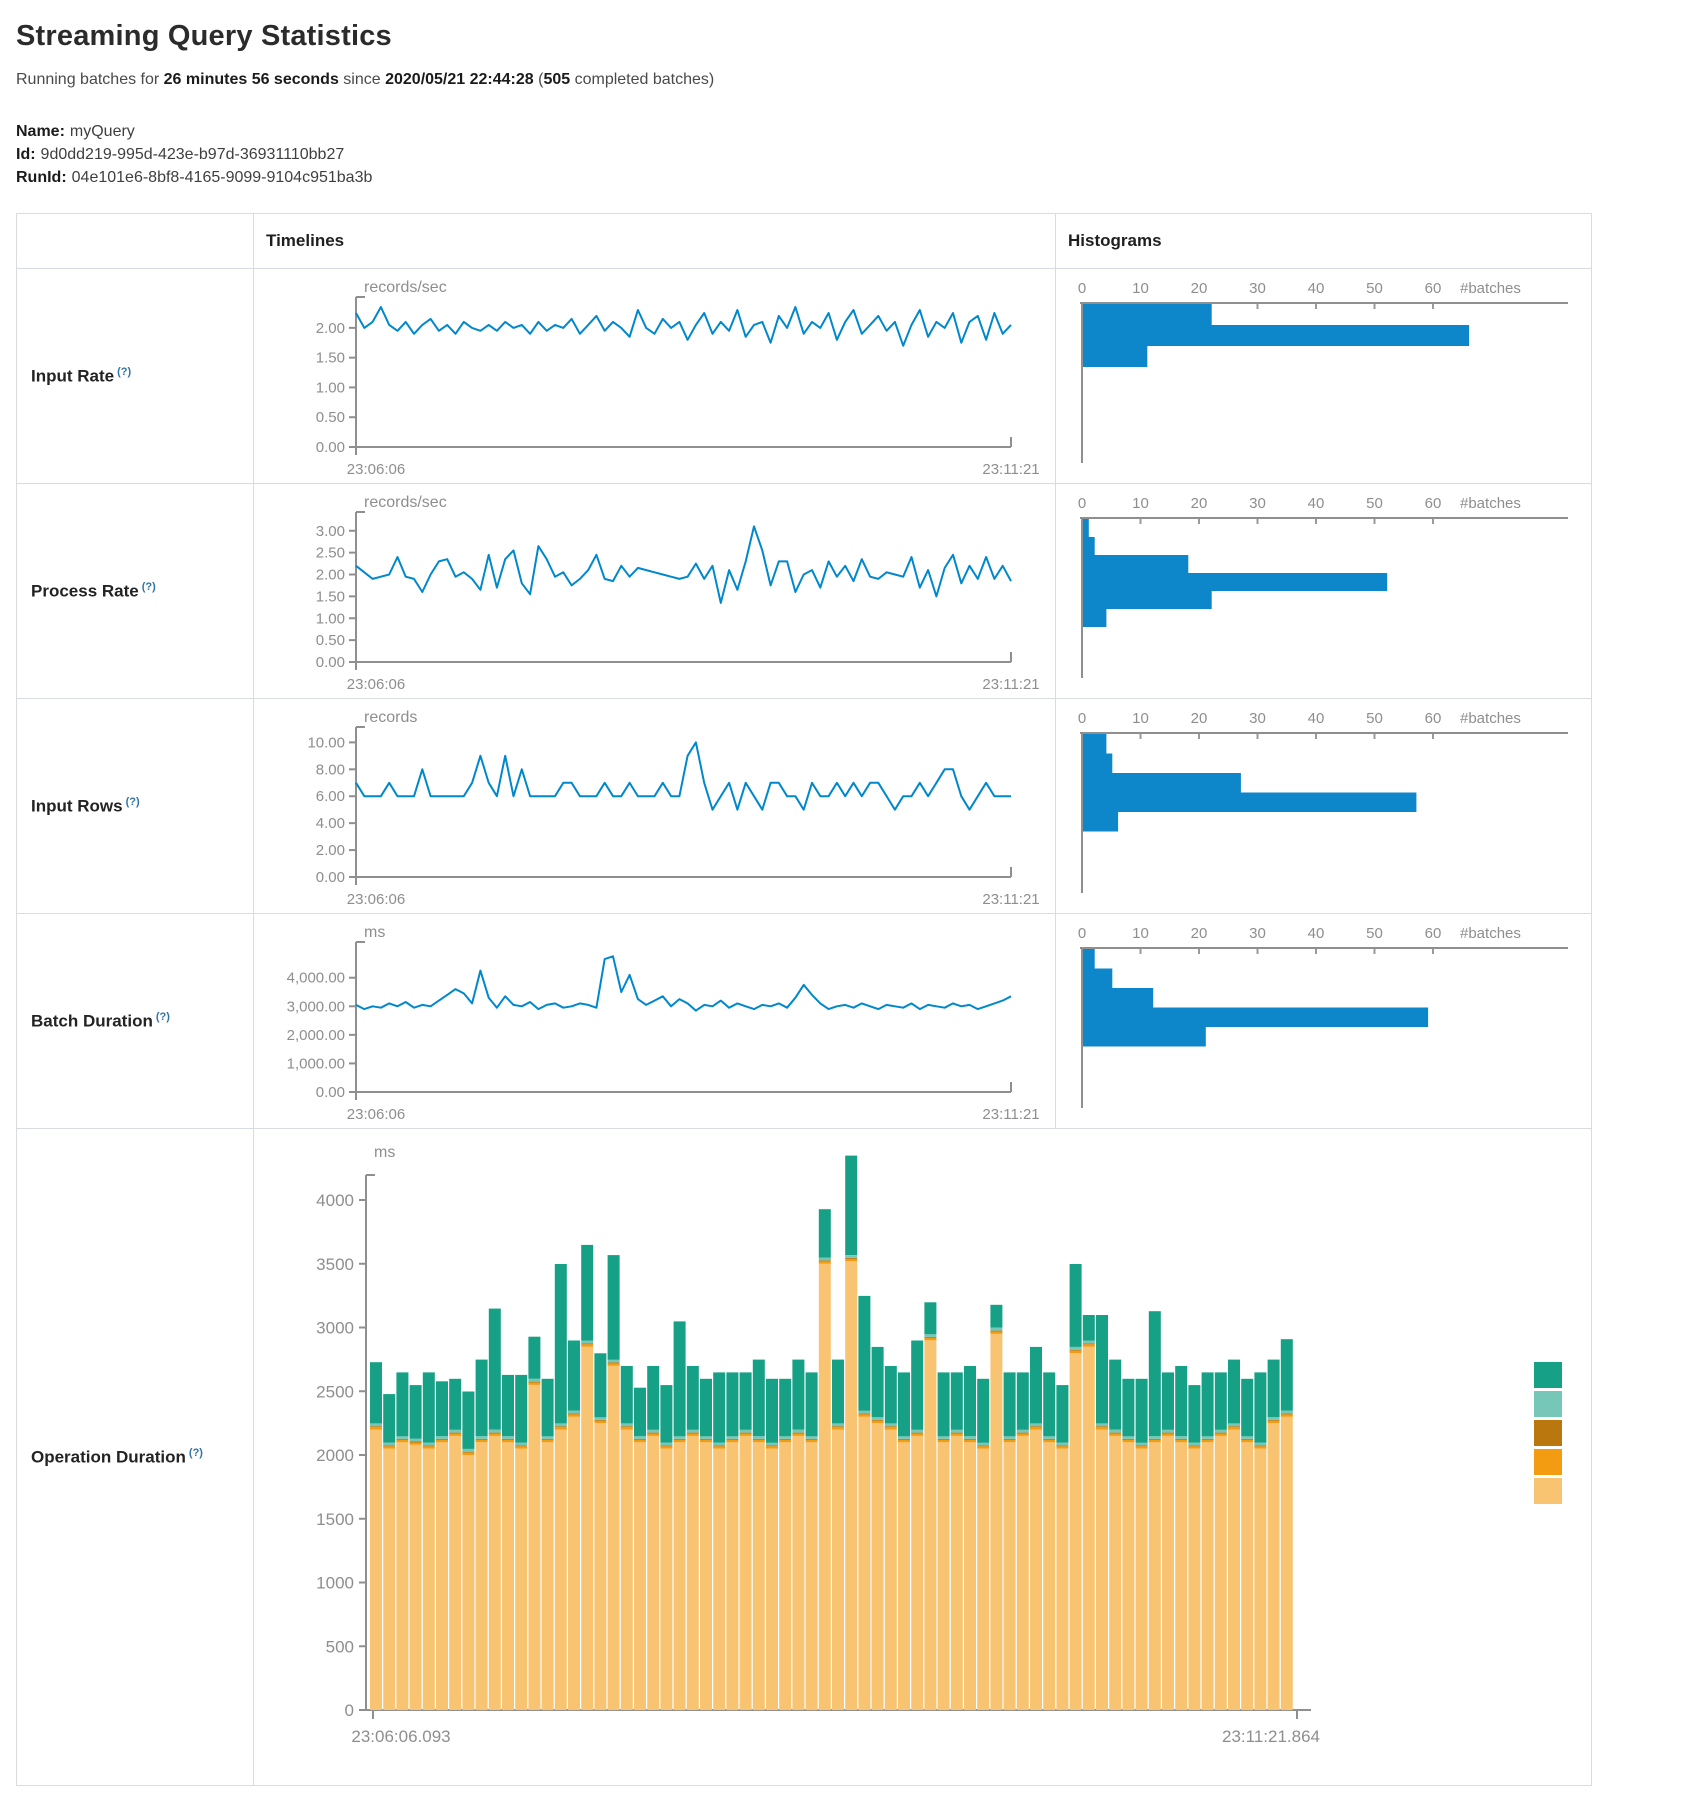 This screenshot has width=1693, height=1820. Describe the element at coordinates (335, 1328) in the screenshot. I see `svg-text: 3000` at that location.